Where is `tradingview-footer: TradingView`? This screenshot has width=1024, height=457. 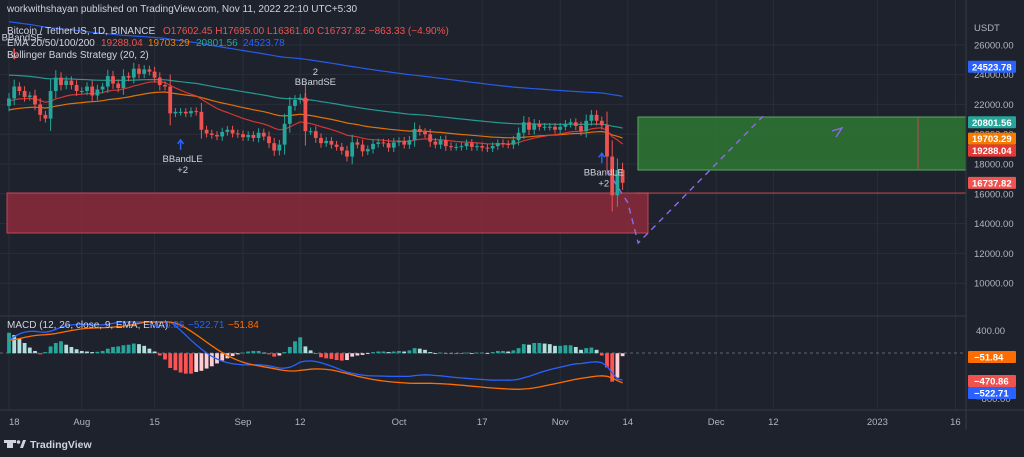 tradingview-footer: TradingView is located at coordinates (48, 445).